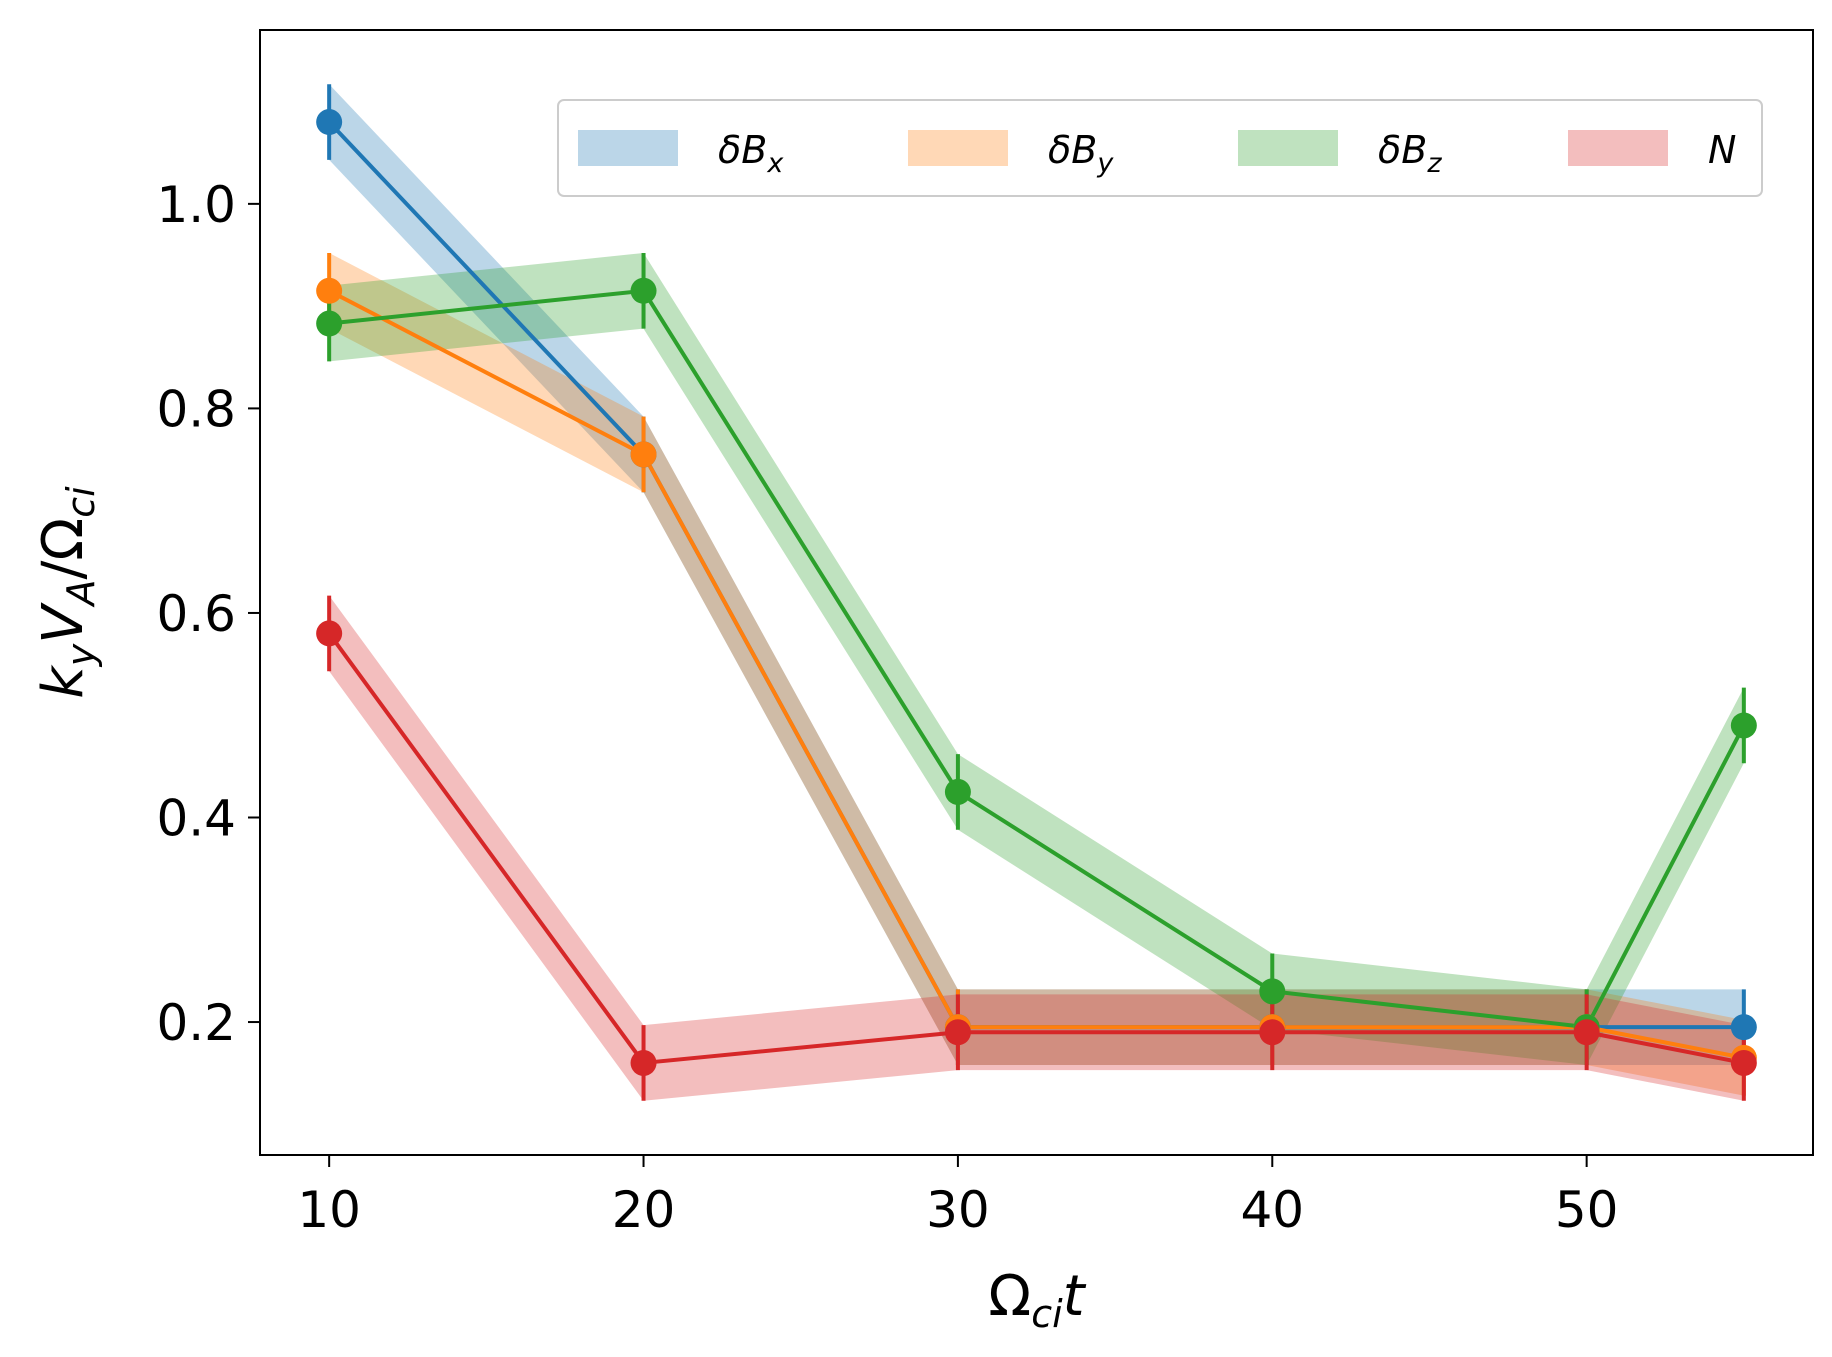 The image size is (1832, 1357). I want to click on legend-label-1: δBy, so click(1081, 153).